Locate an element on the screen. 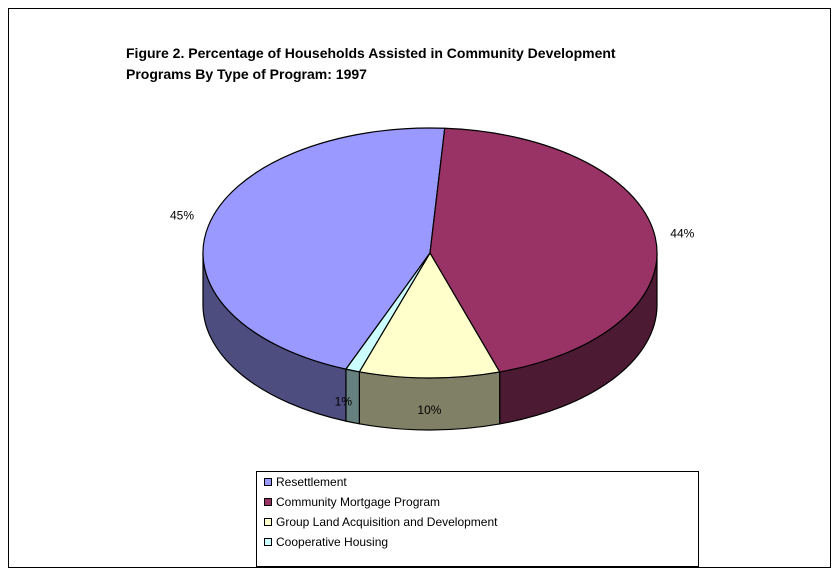  legend-item: Cooperative Housing is located at coordinates (326, 542).